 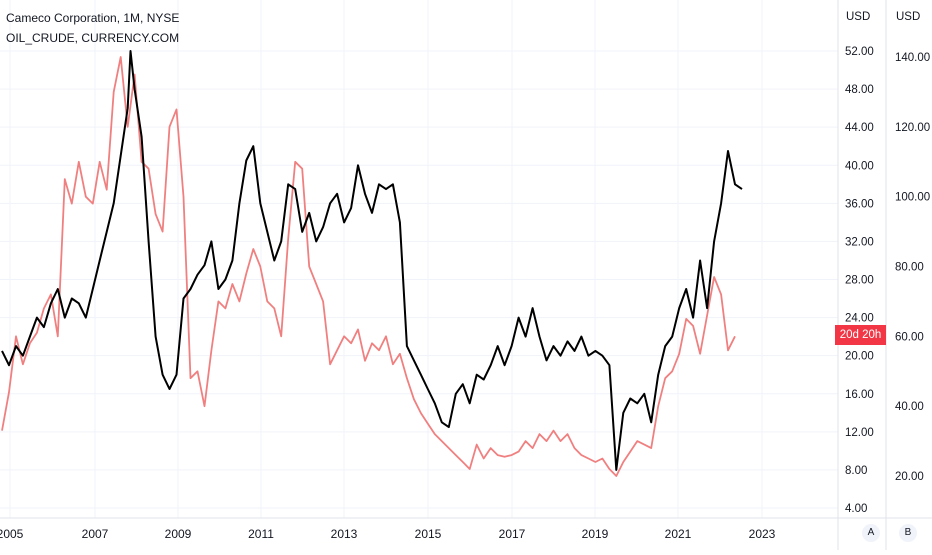 I want to click on x-axis-tick-label: 2017, so click(x=512, y=534).